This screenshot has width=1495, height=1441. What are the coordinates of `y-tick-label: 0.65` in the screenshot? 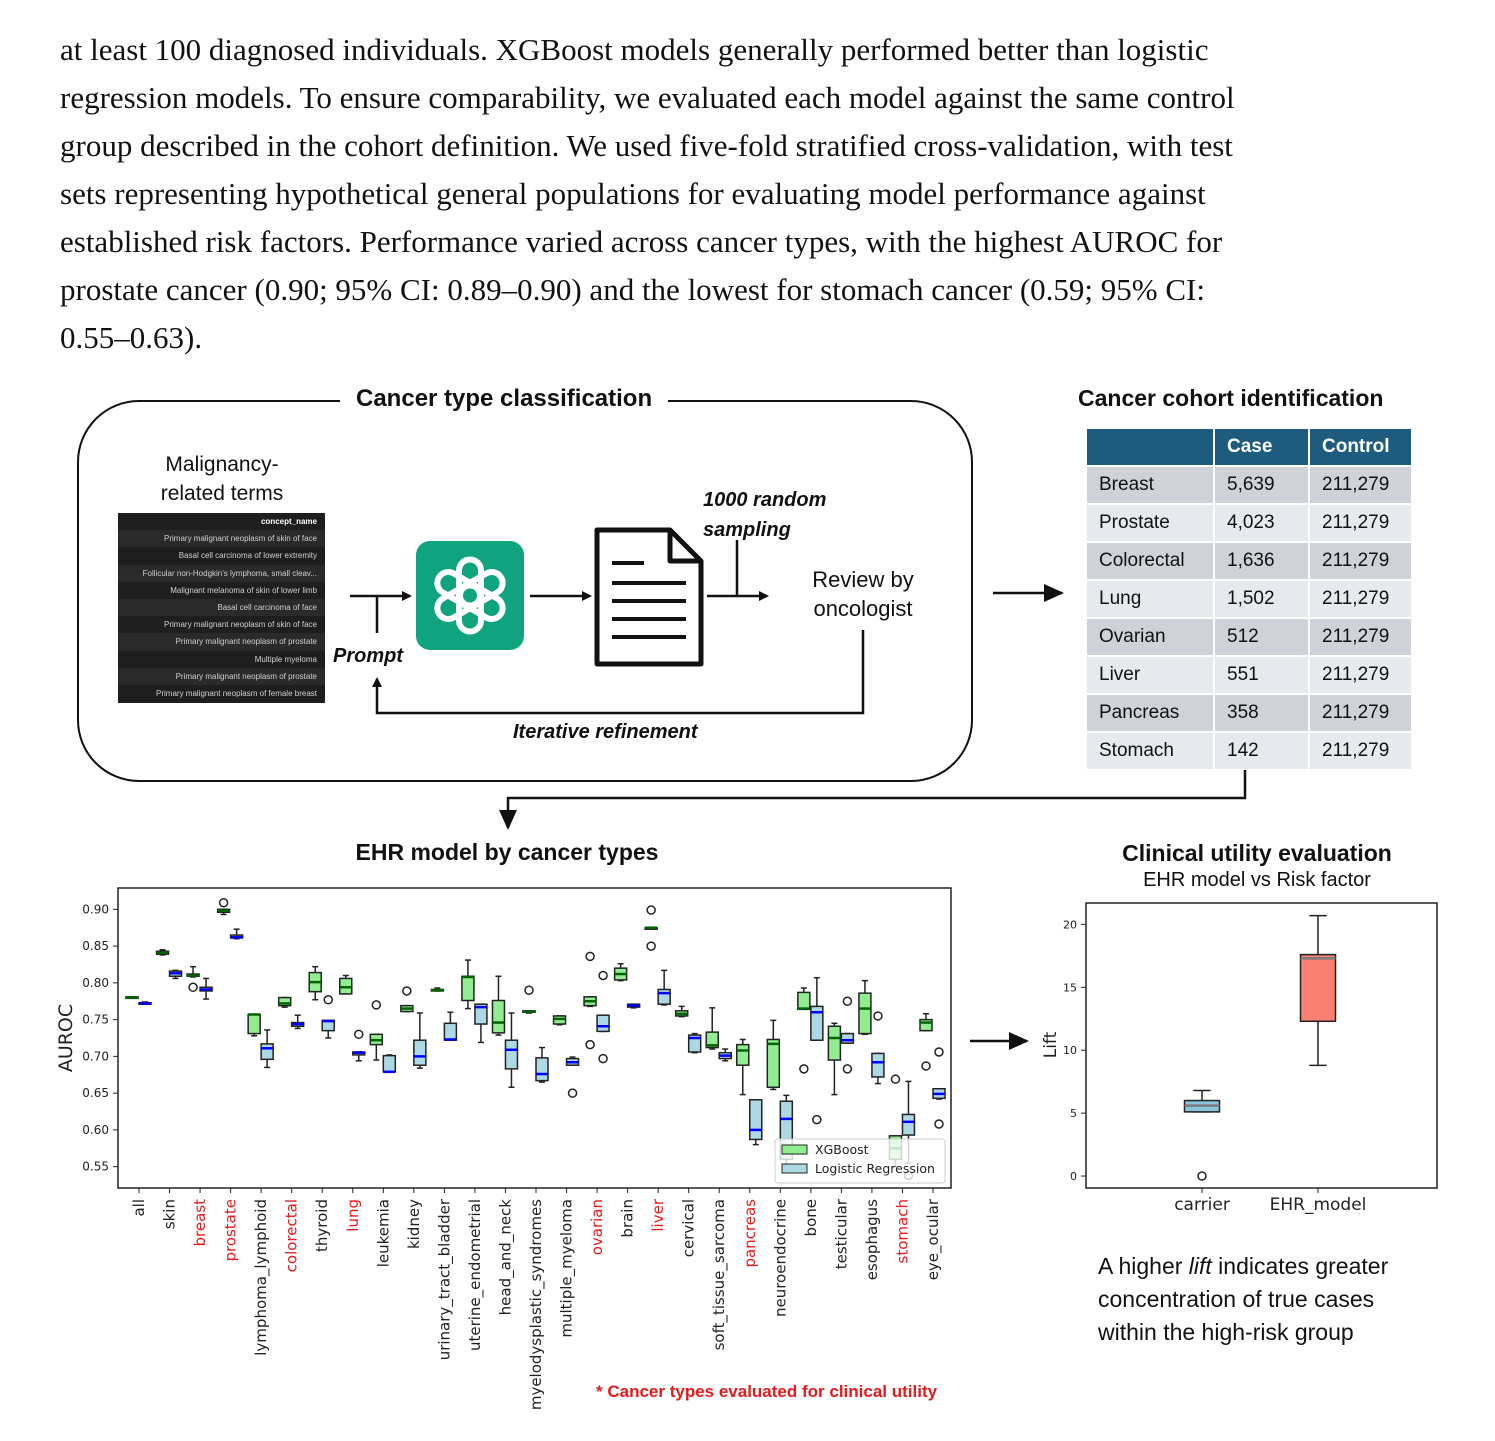 It's located at (95, 1093).